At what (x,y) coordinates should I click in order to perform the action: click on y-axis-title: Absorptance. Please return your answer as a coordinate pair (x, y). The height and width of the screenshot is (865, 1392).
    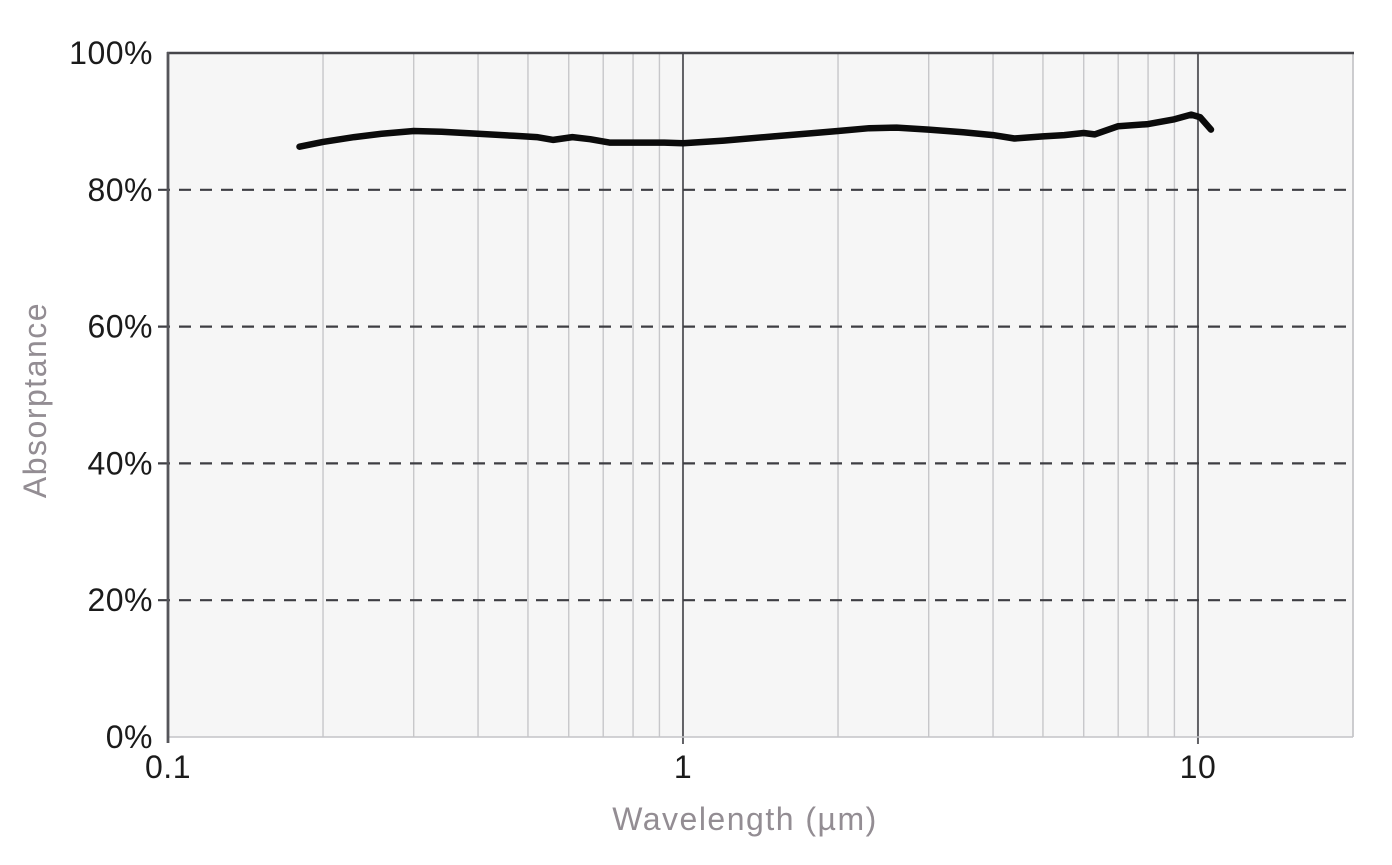
    Looking at the image, I should click on (35, 400).